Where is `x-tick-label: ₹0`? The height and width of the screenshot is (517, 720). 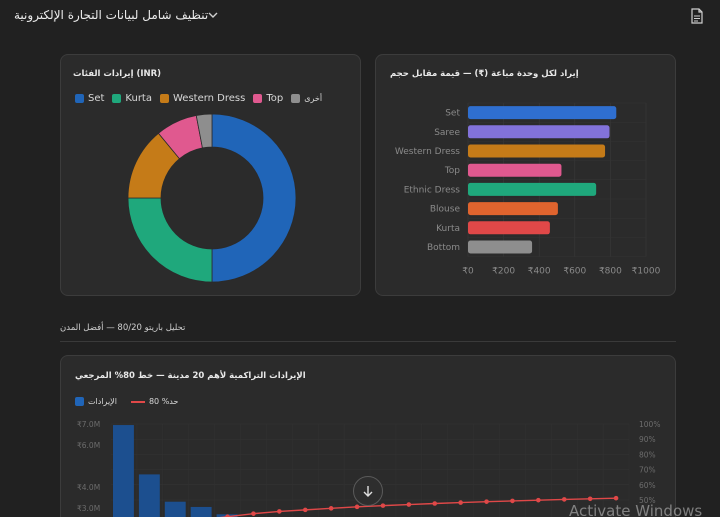 x-tick-label: ₹0 is located at coordinates (468, 272).